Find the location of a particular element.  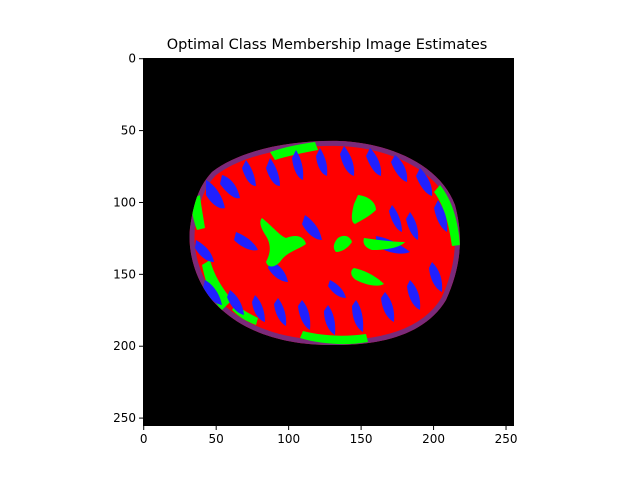

x-axis: 0 50 100 150 200 250 is located at coordinates (329, 436).